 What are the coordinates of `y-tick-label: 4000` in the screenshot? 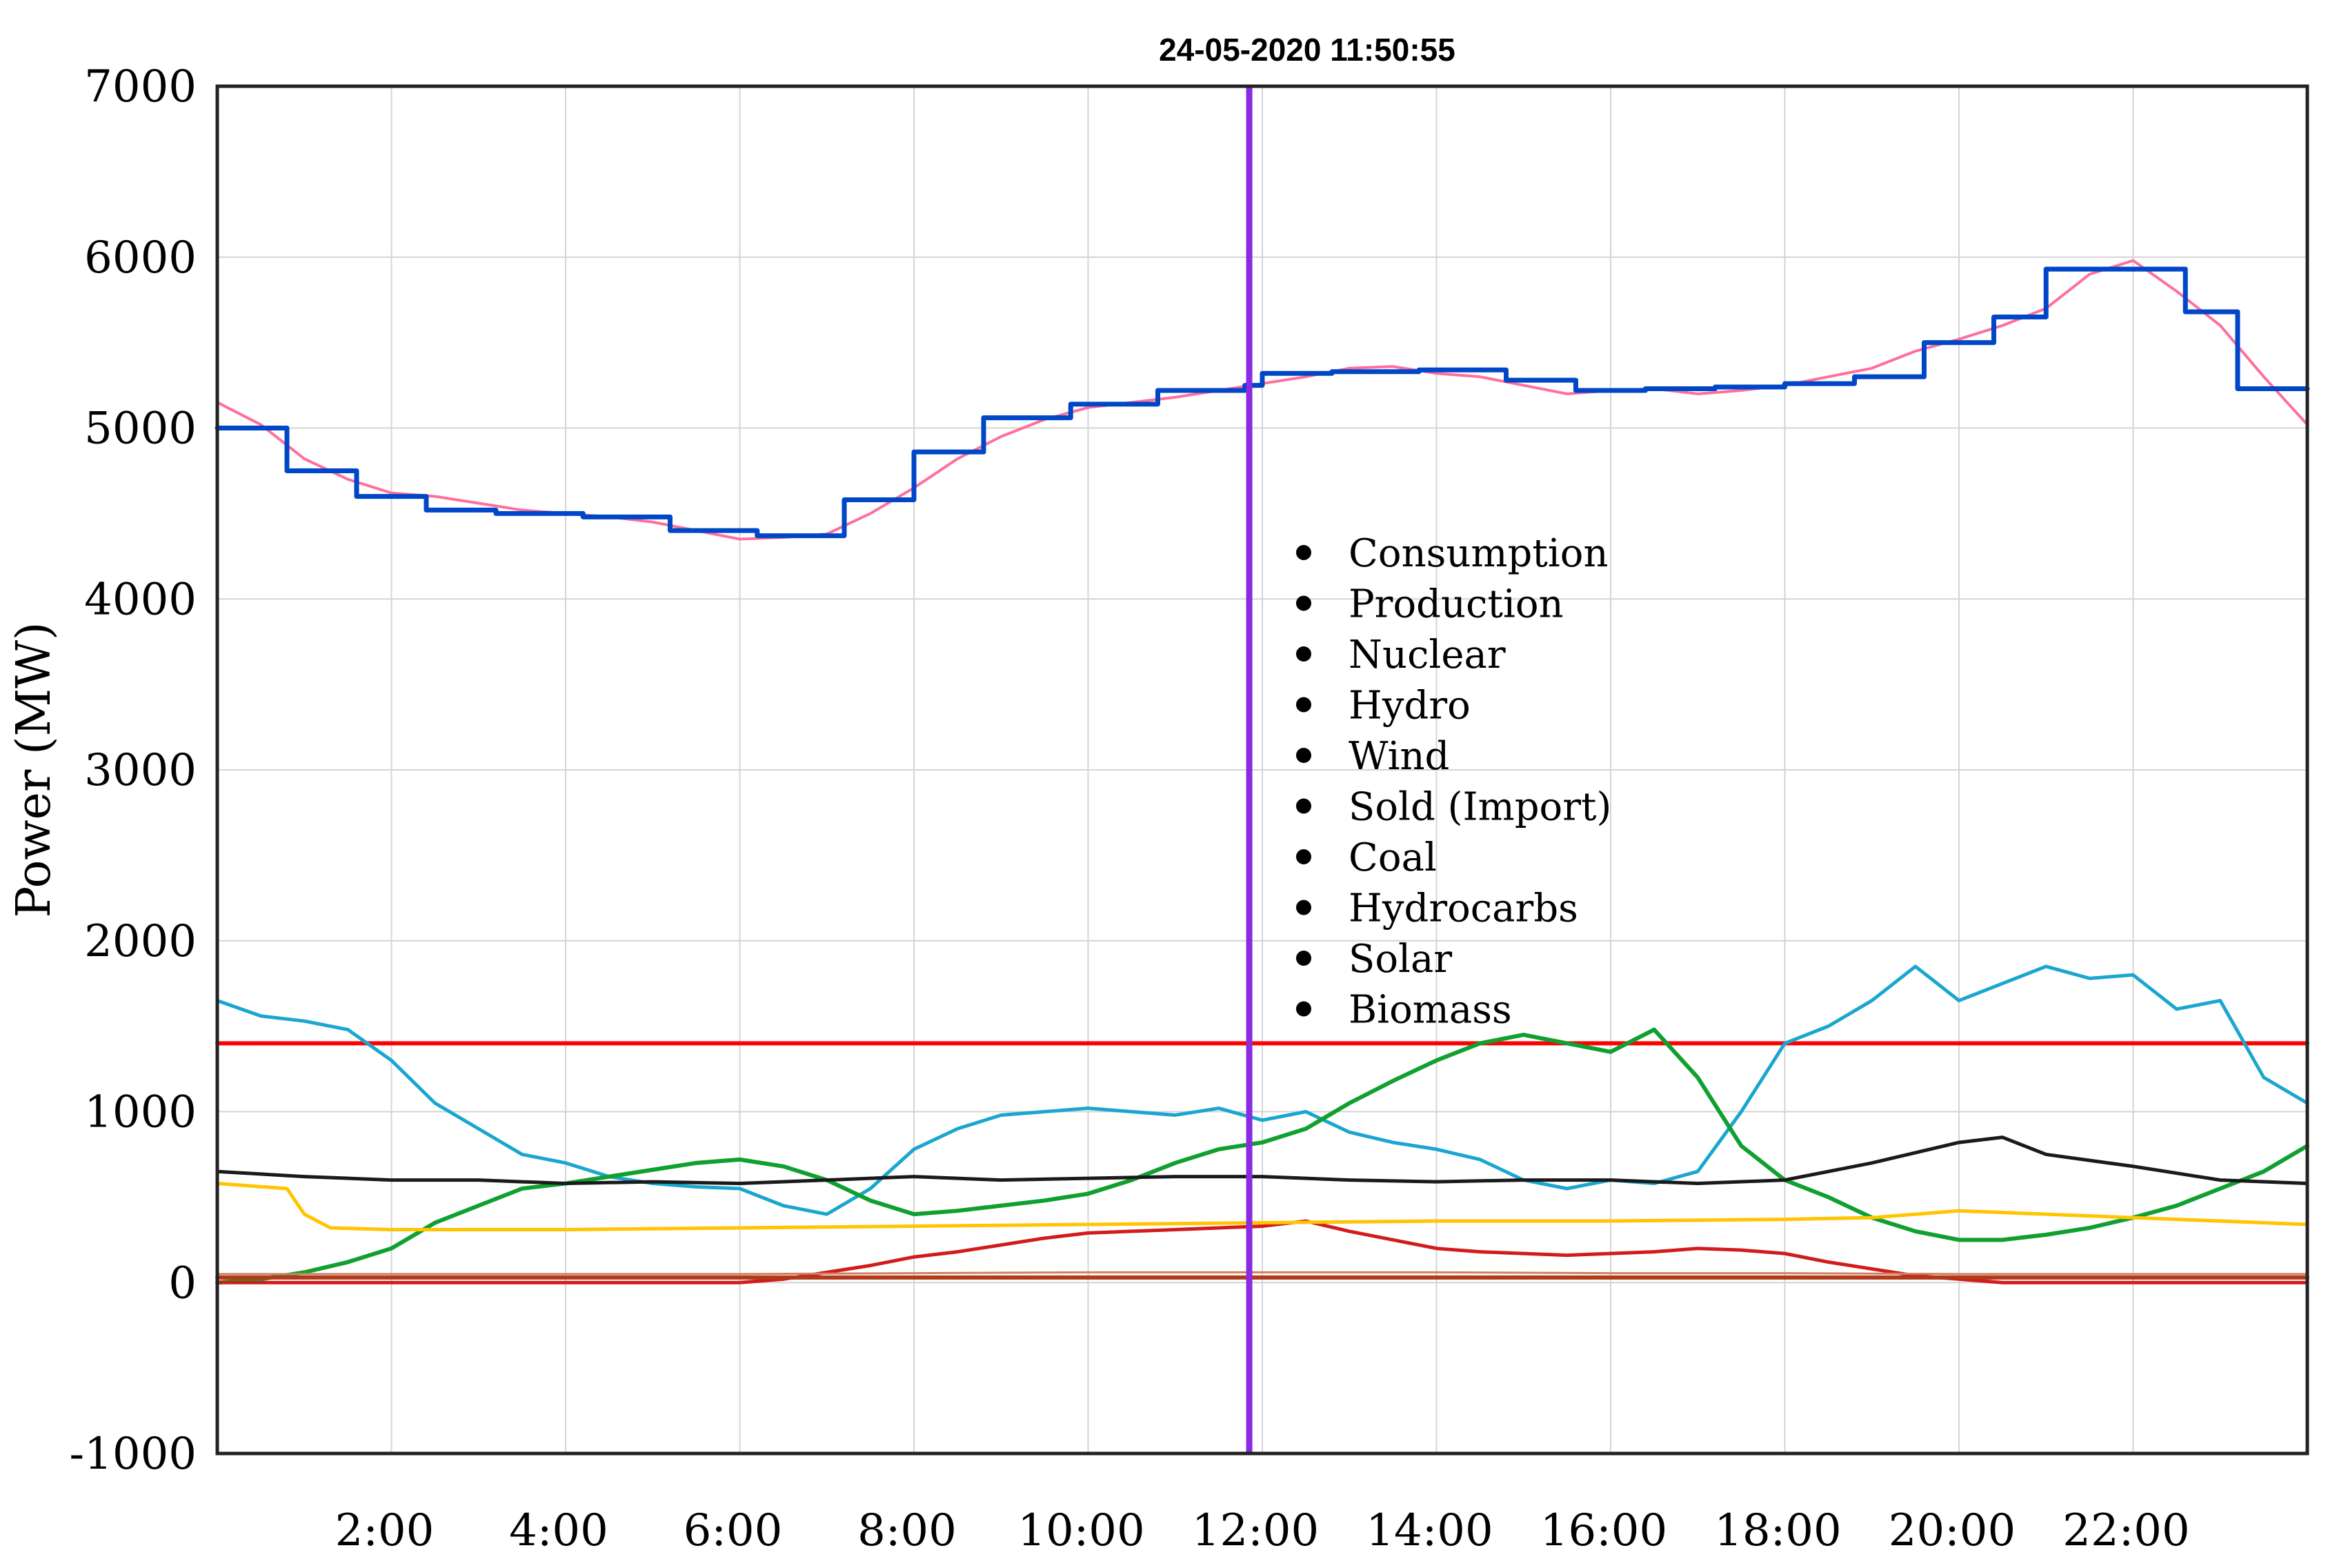 It's located at (140, 599).